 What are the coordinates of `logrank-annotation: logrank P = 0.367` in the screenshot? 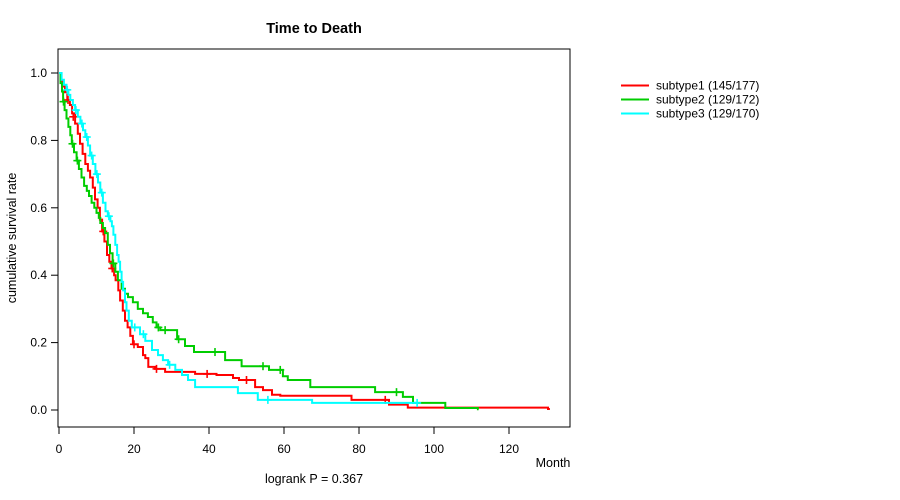 It's located at (314, 479).